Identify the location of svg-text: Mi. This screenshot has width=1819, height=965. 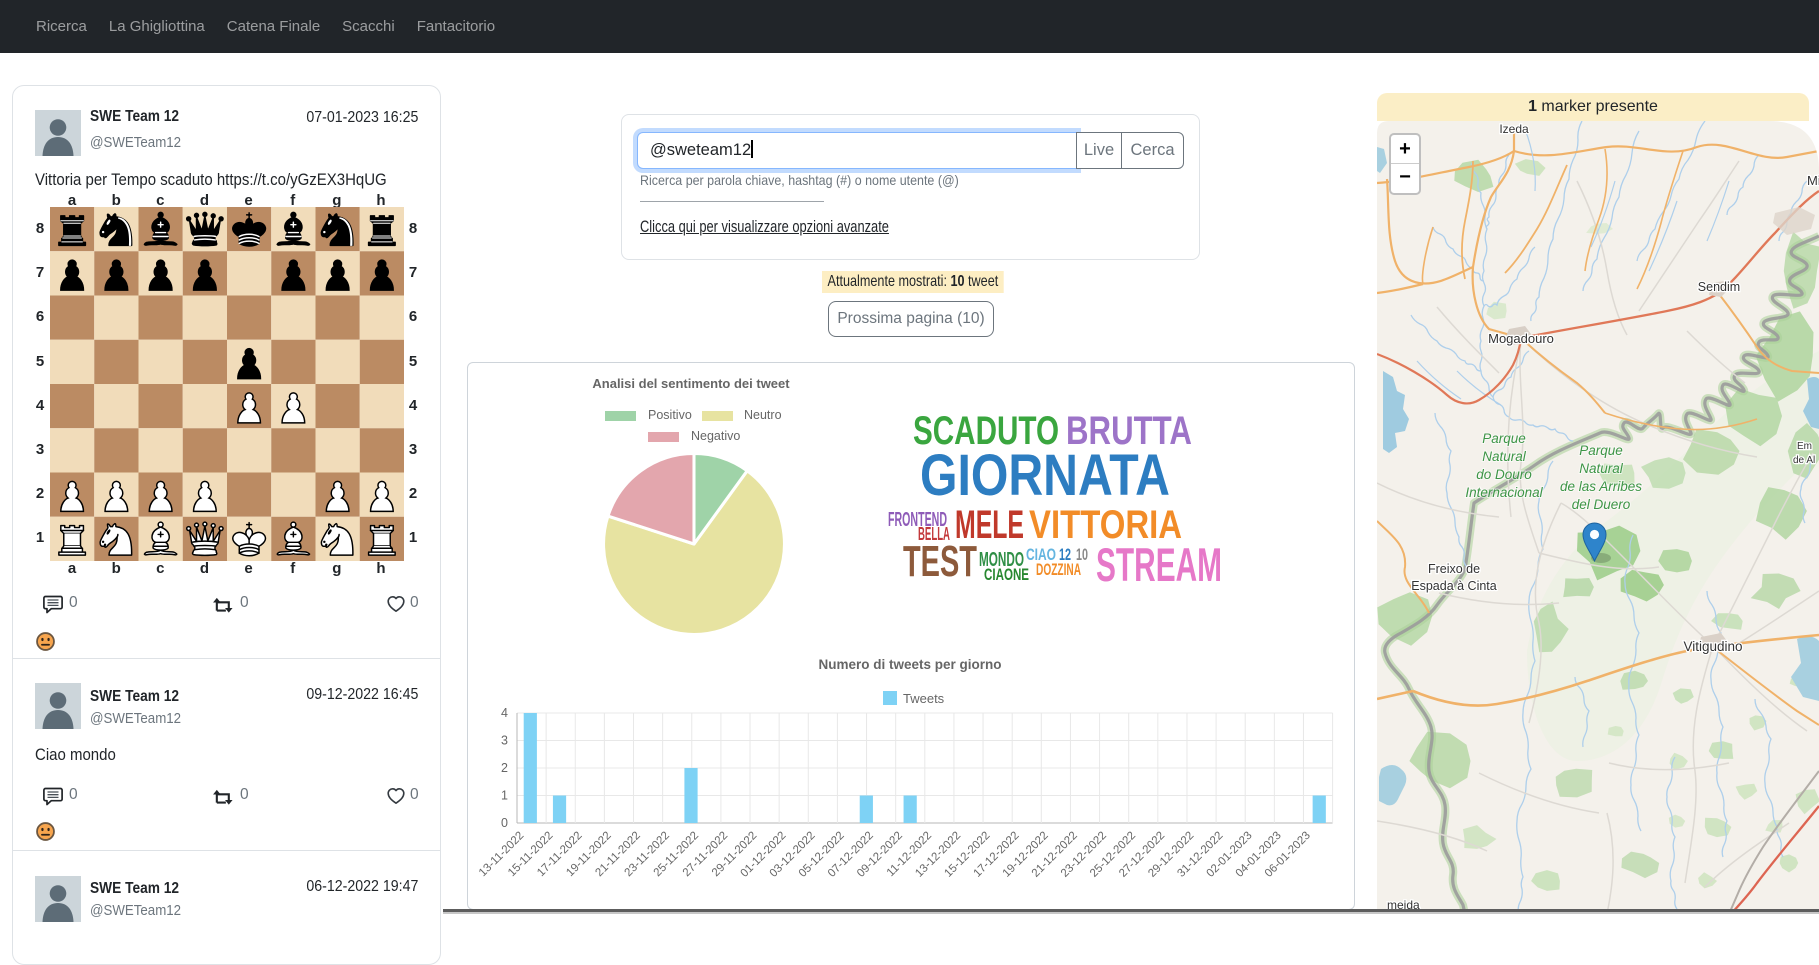
(1813, 180).